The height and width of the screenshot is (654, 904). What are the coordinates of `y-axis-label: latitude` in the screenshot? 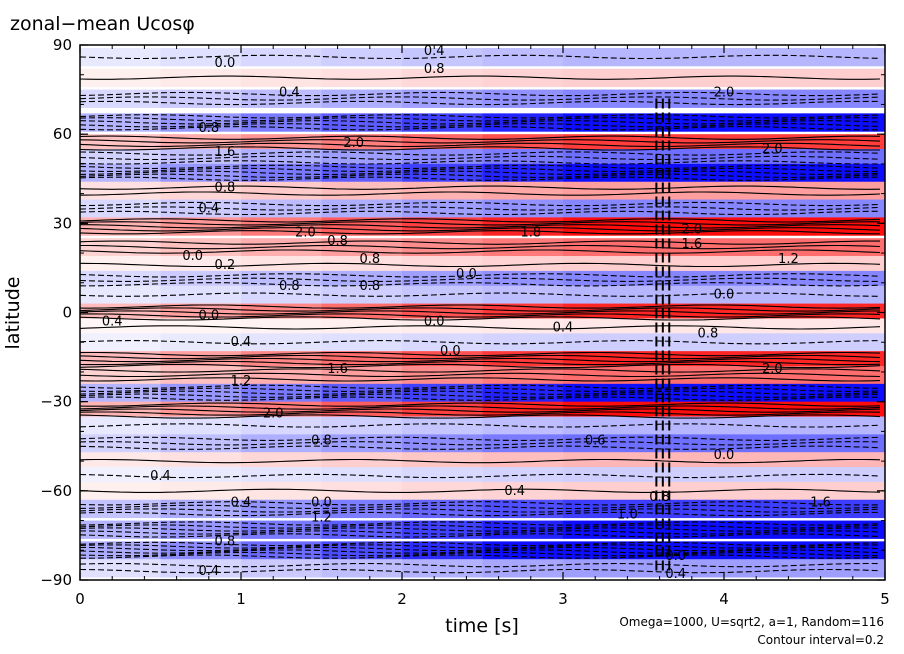 It's located at (13, 313).